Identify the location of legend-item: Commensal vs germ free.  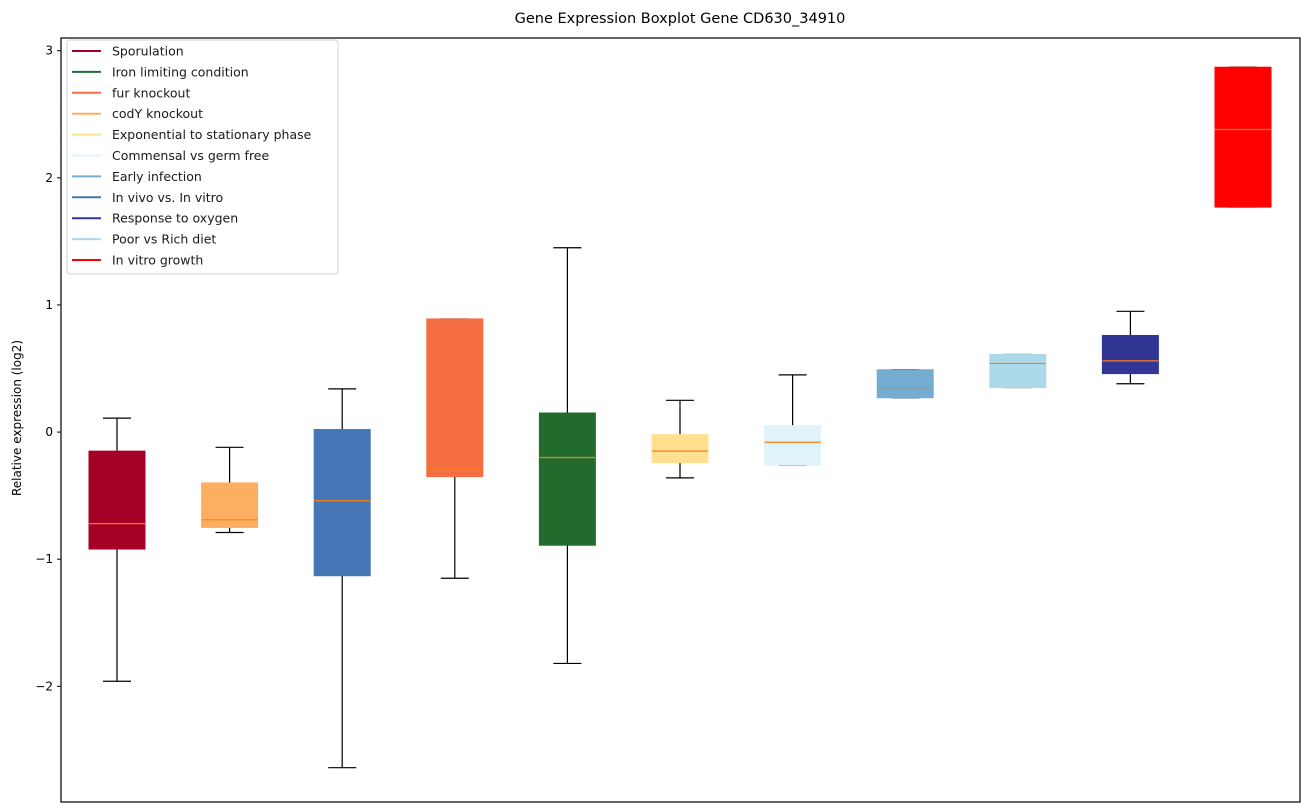
(170, 155).